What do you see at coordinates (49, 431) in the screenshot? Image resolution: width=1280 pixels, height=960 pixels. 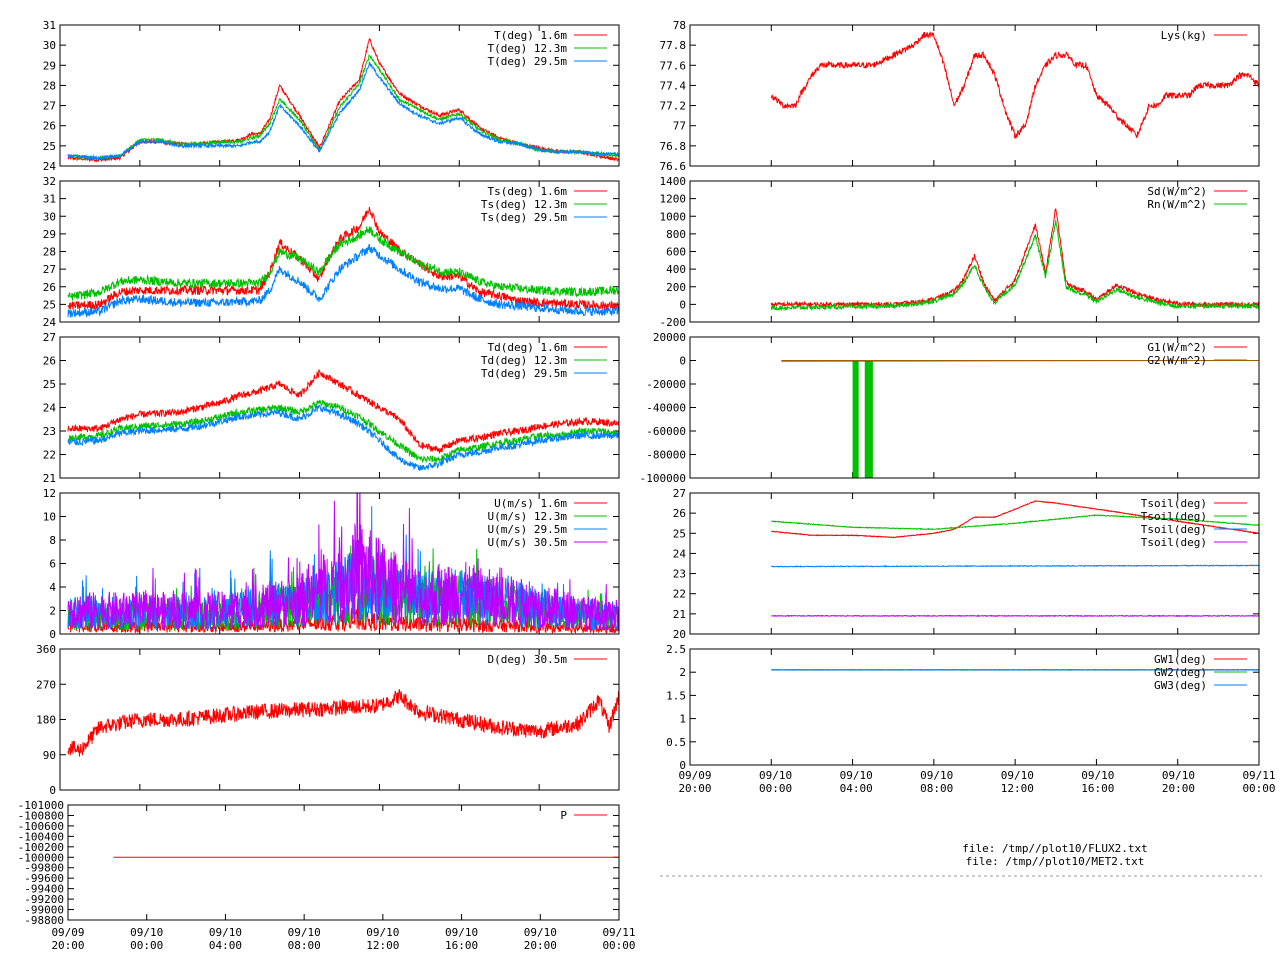 I see `y-tick-label: 23` at bounding box center [49, 431].